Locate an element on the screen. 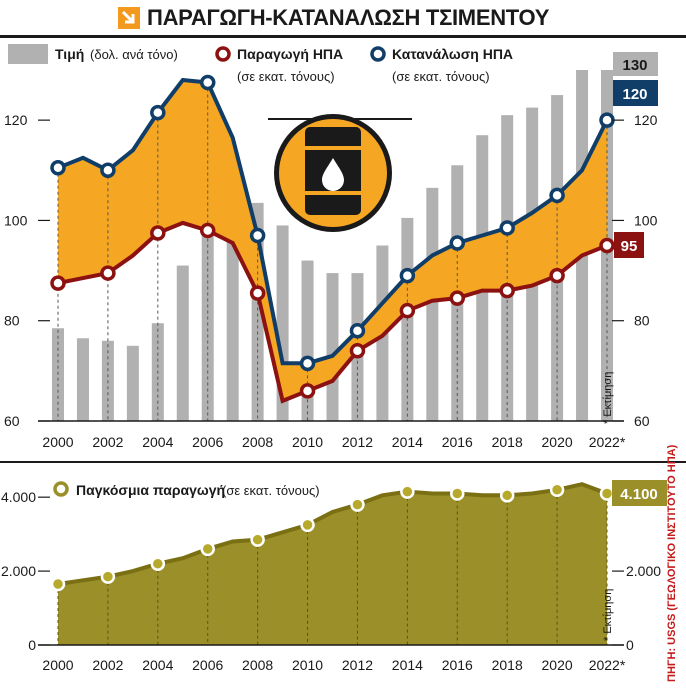 The image size is (686, 695). oil-barrel-icon is located at coordinates (340, 173).